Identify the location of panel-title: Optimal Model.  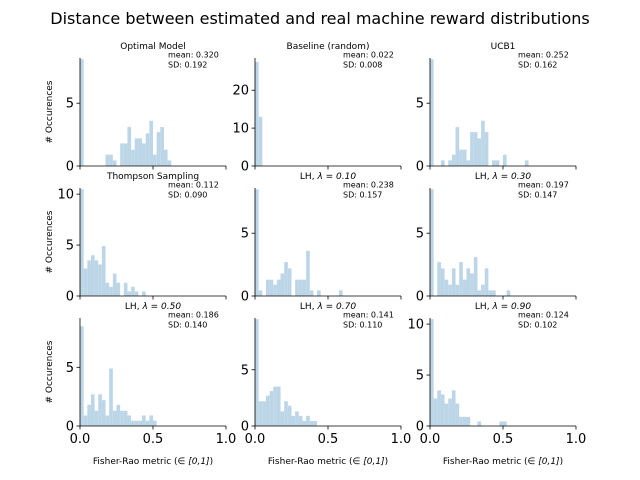
(153, 47).